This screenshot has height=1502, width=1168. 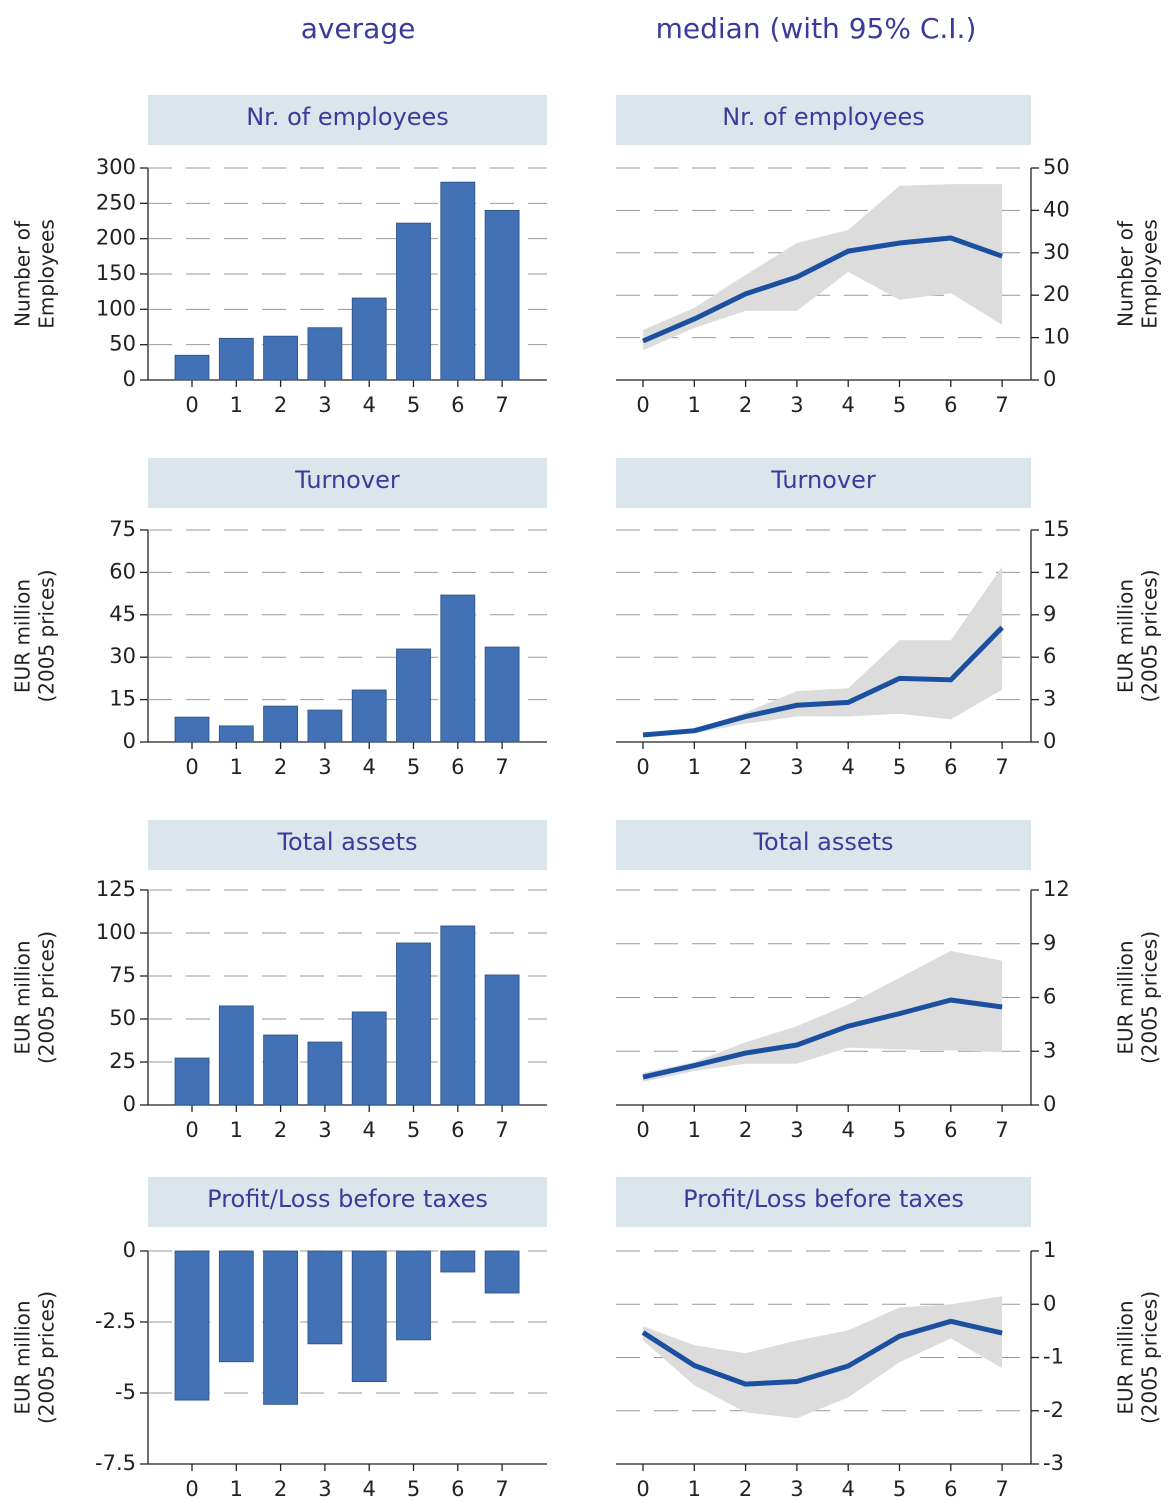 I want to click on panel-title: Turnover, so click(x=823, y=480).